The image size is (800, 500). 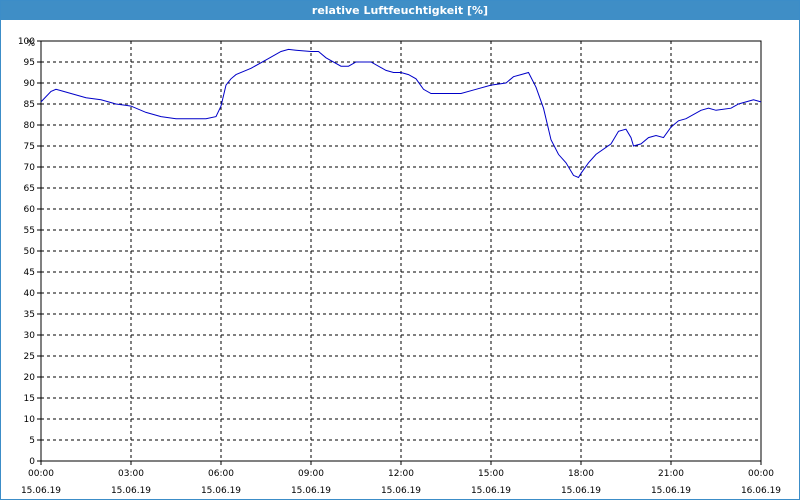 What do you see at coordinates (29, 273) in the screenshot?
I see `y-tick-label: 45` at bounding box center [29, 273].